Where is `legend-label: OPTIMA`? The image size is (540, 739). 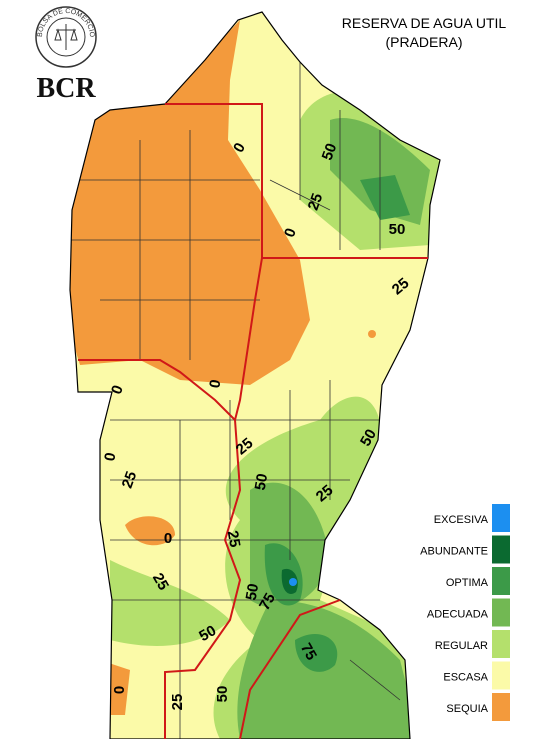 legend-label: OPTIMA is located at coordinates (467, 583).